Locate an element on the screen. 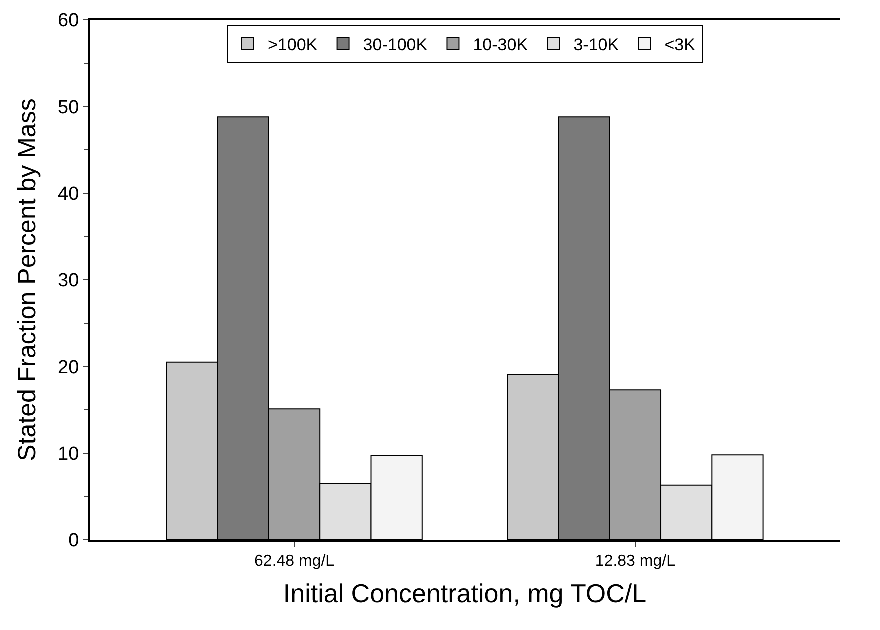  y-tick-label: 10 is located at coordinates (69, 454).